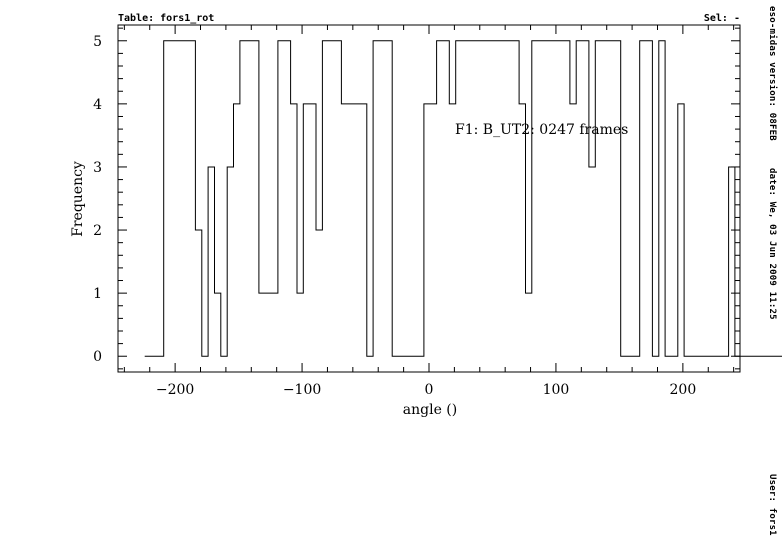 This screenshot has height=542, width=782. What do you see at coordinates (683, 390) in the screenshot?
I see `x-tick-label: 200` at bounding box center [683, 390].